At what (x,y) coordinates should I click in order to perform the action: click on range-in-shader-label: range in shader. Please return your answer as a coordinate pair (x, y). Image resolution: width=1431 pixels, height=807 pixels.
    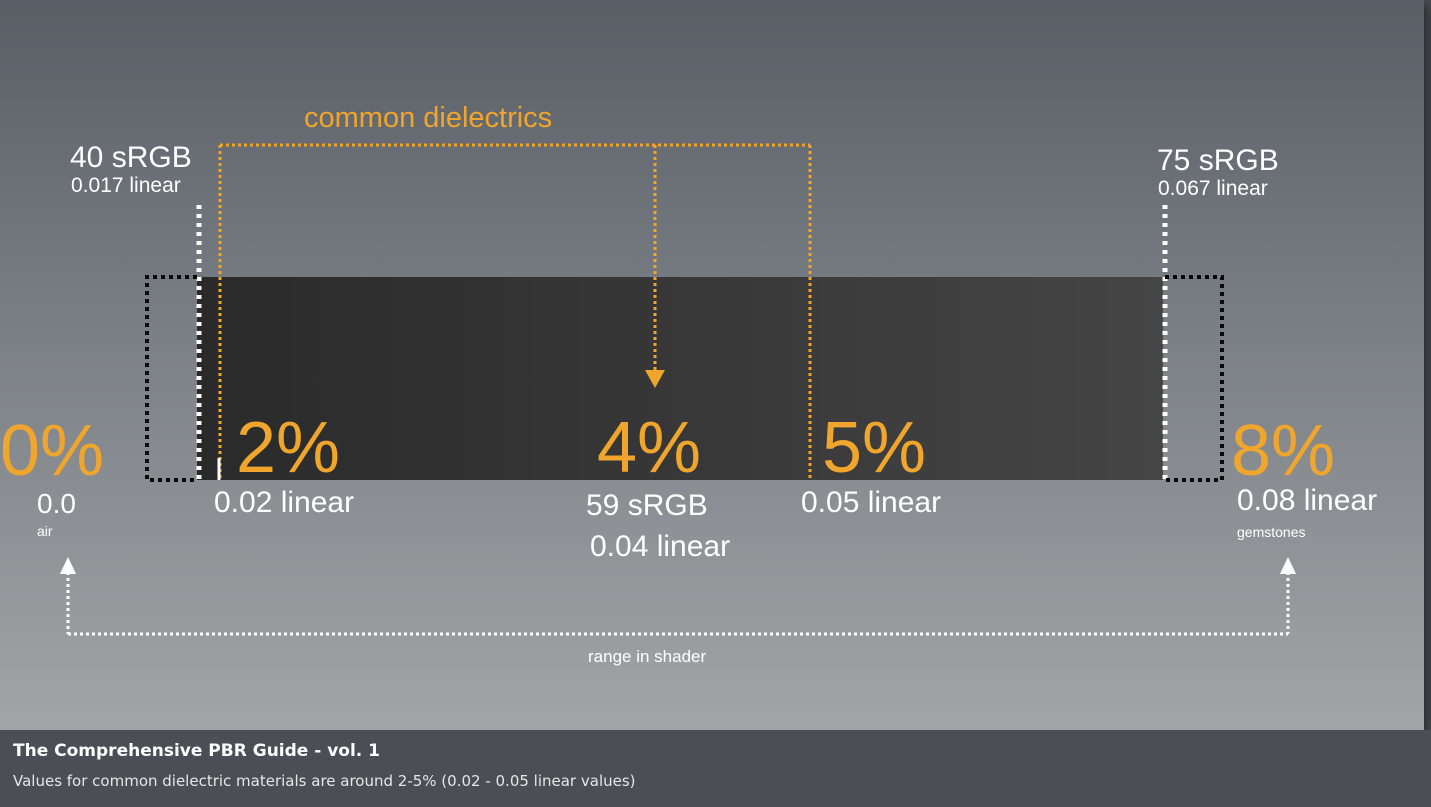
    Looking at the image, I should click on (647, 656).